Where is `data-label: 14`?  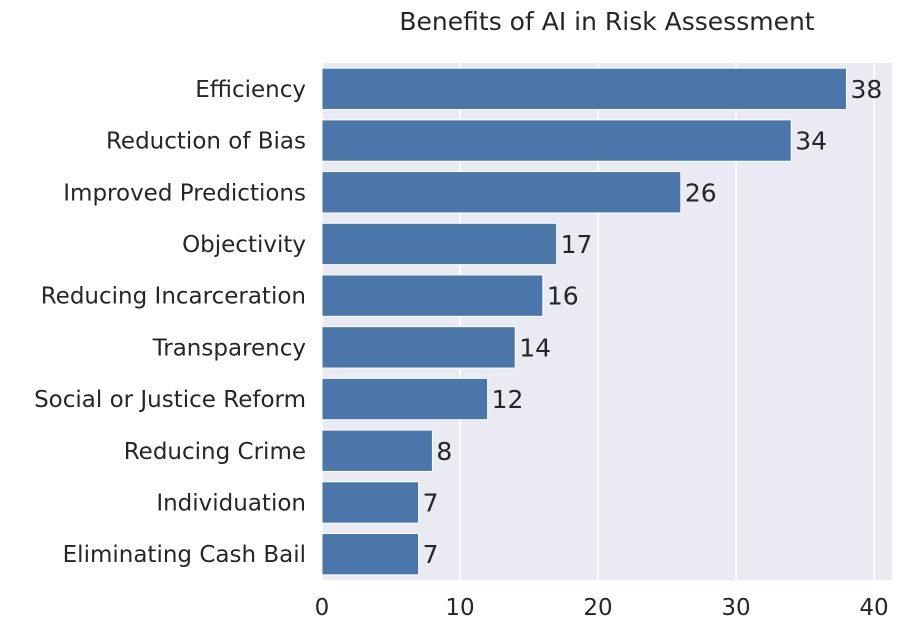 data-label: 14 is located at coordinates (535, 347).